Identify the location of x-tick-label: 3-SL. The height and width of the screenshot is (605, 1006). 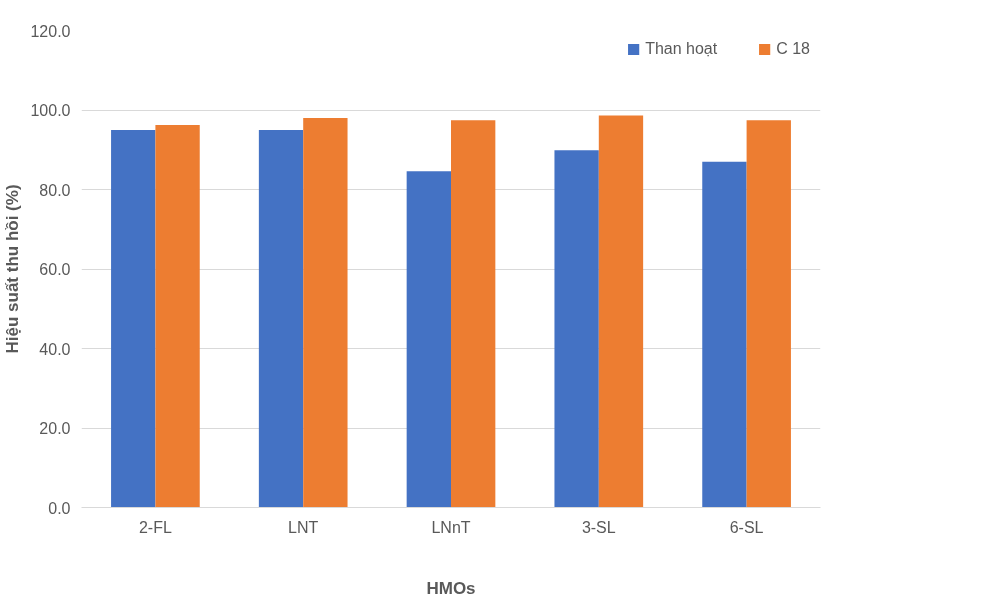
(598, 527).